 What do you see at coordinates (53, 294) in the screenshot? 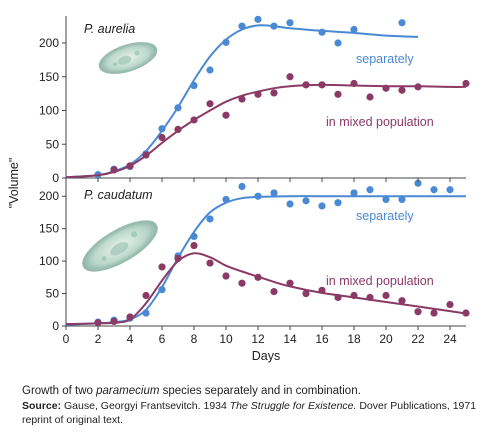
I see `bottom-y-tick-label: 50` at bounding box center [53, 294].